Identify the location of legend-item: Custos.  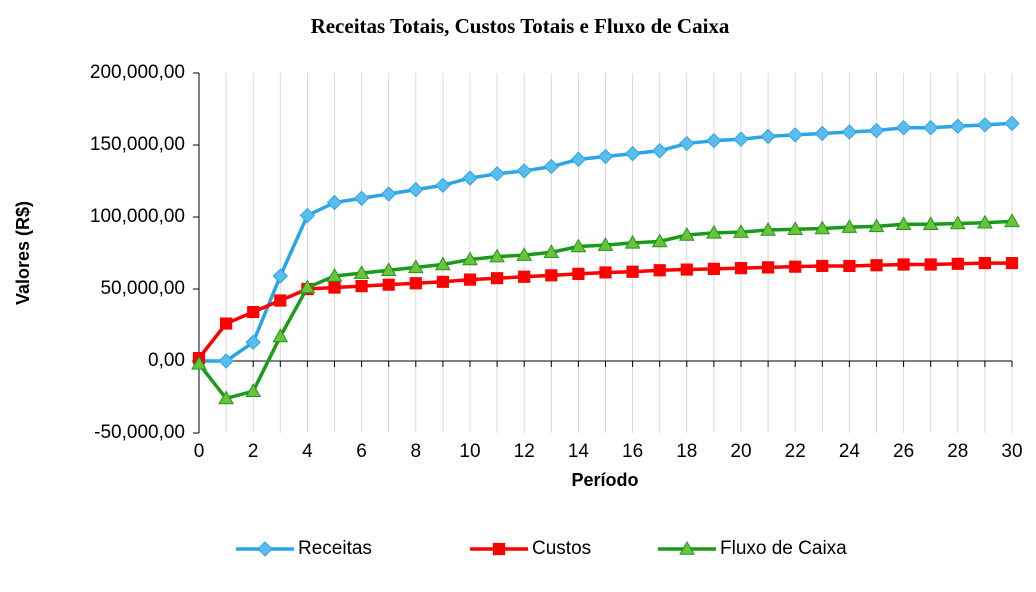
(530, 548).